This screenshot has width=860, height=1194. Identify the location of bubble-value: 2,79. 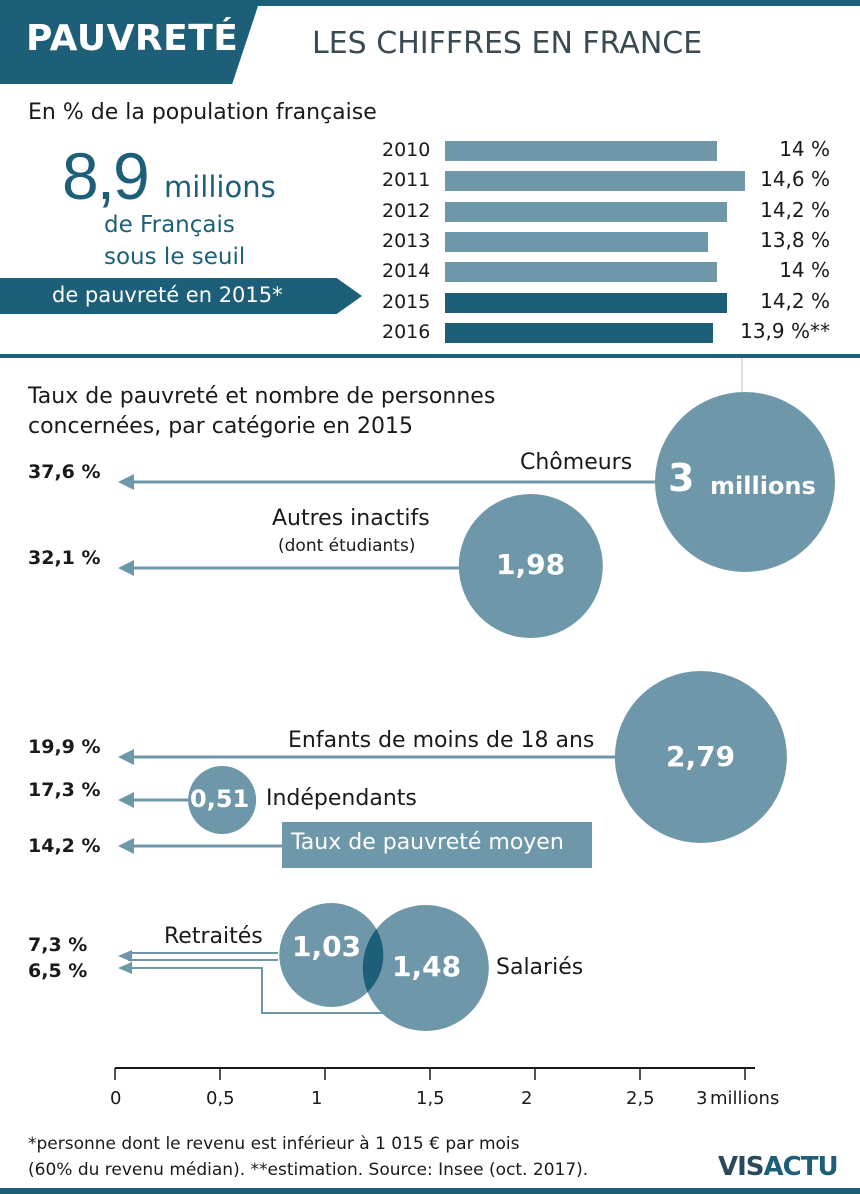
(701, 756).